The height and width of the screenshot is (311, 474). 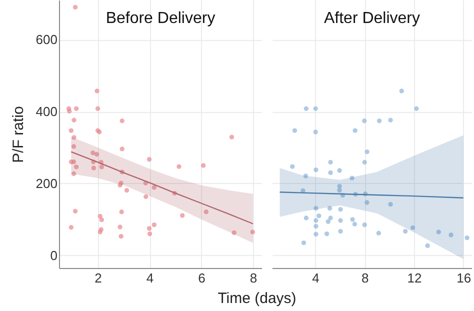 What do you see at coordinates (54, 255) in the screenshot?
I see `y-tick-label: 0` at bounding box center [54, 255].